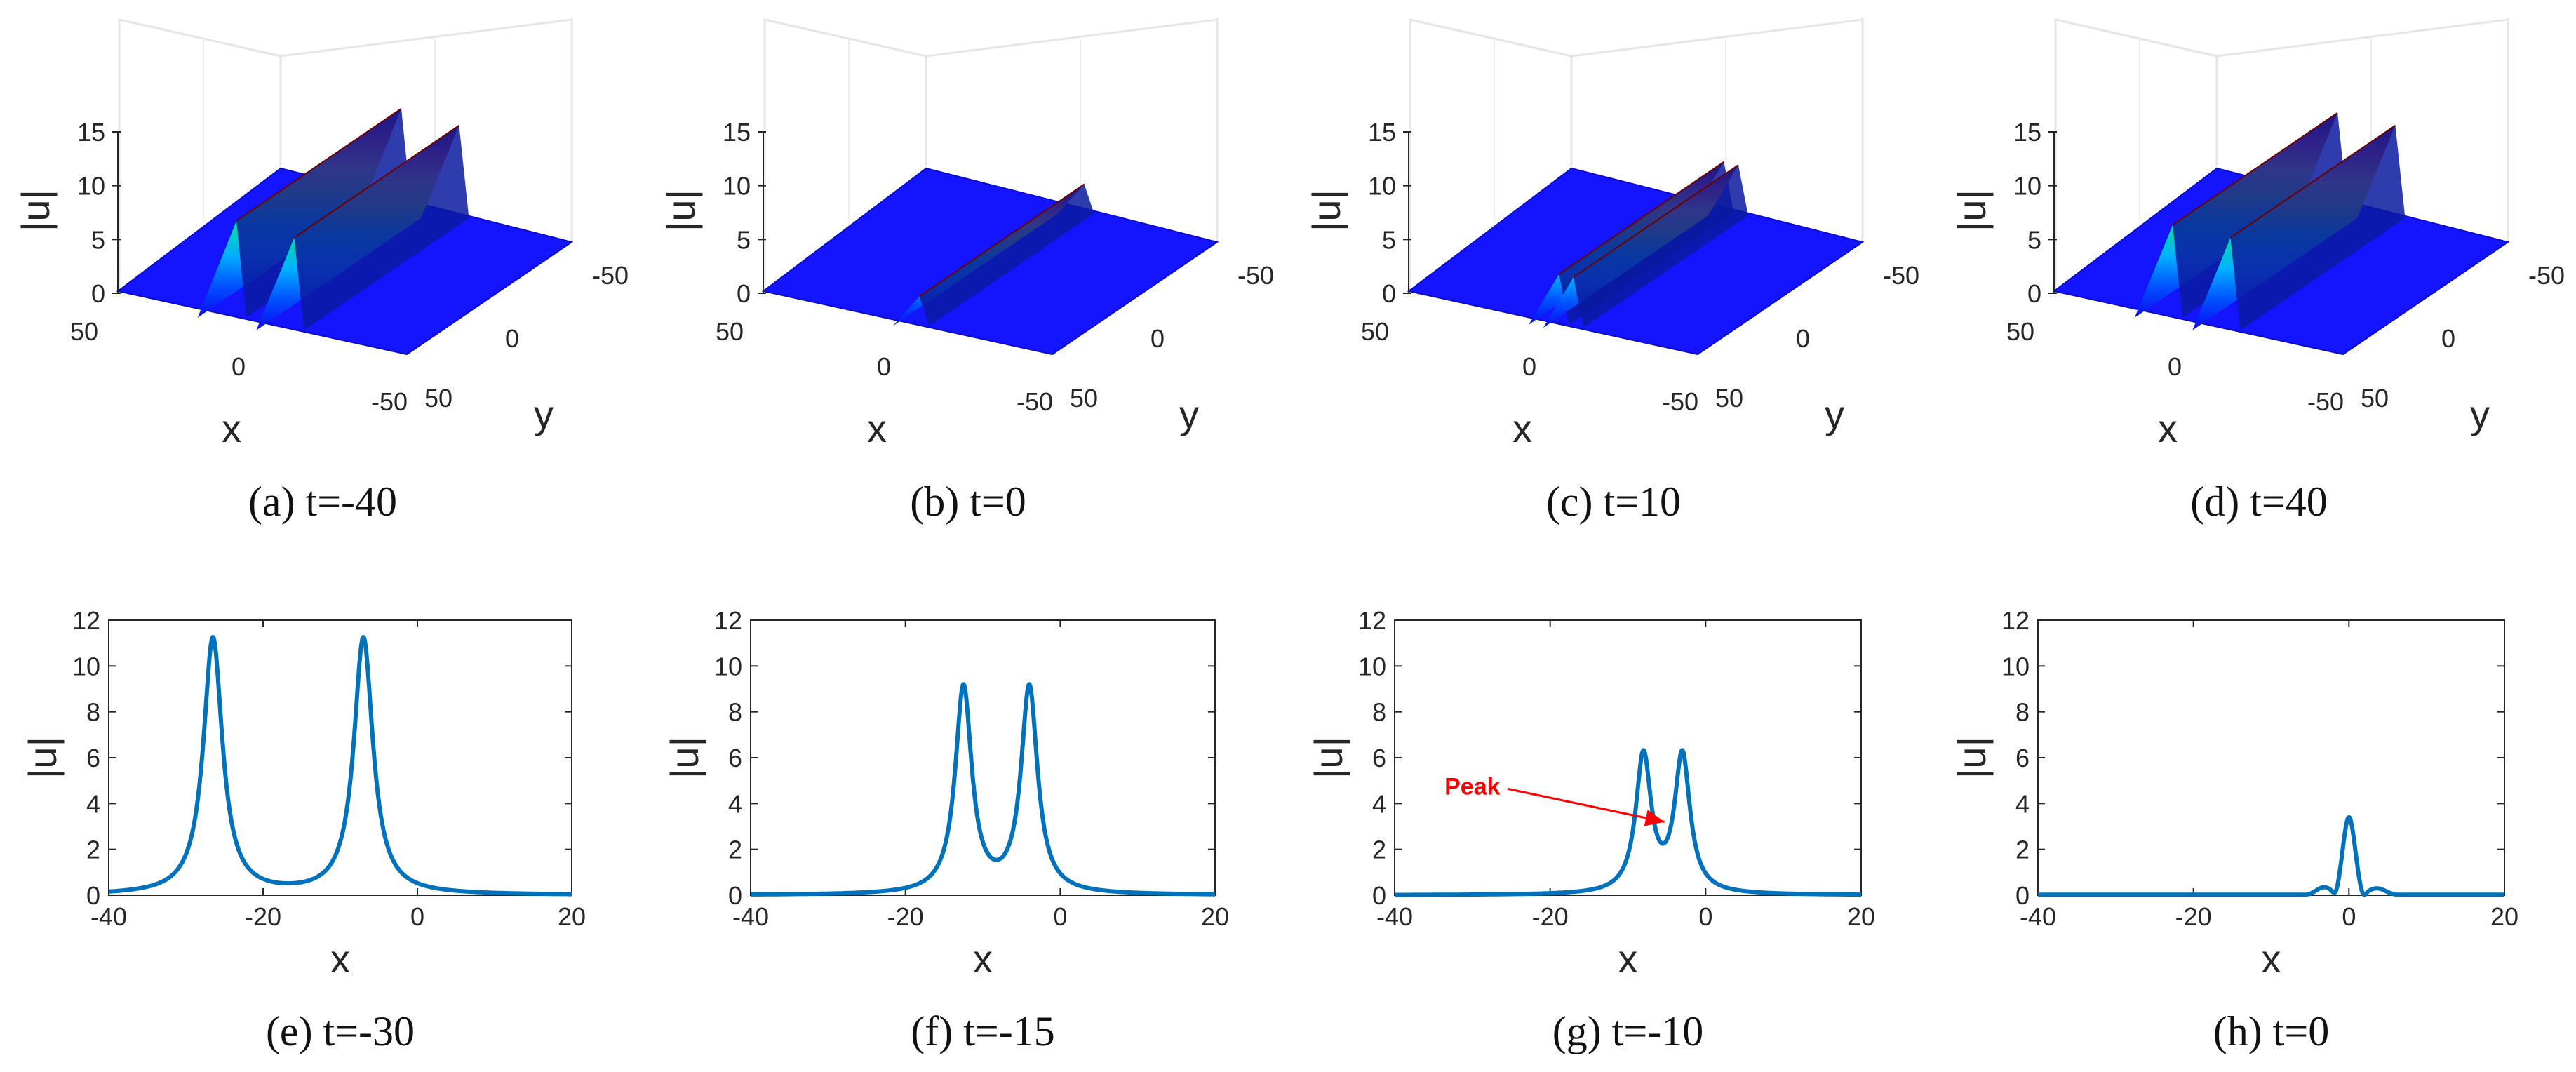  I want to click on surface-panel-c: 0 5 10 15 |u| 50 0 -50 x -50 0 50 y (c) t=10, so click(1612, 271).